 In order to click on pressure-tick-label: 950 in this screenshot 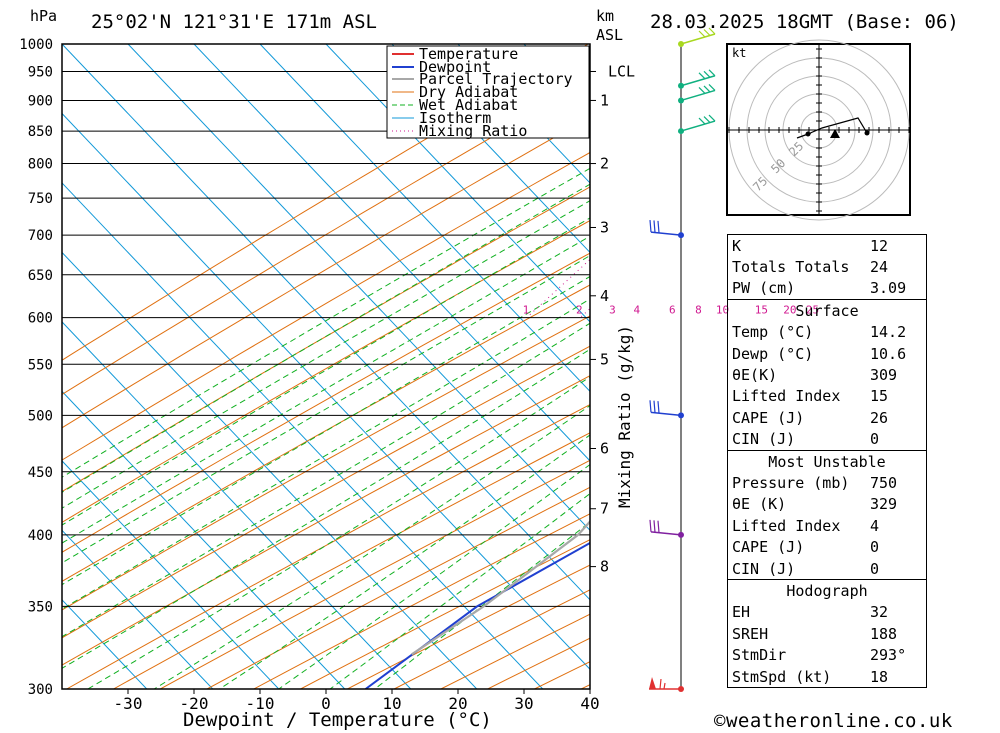, I will do `click(40, 72)`.